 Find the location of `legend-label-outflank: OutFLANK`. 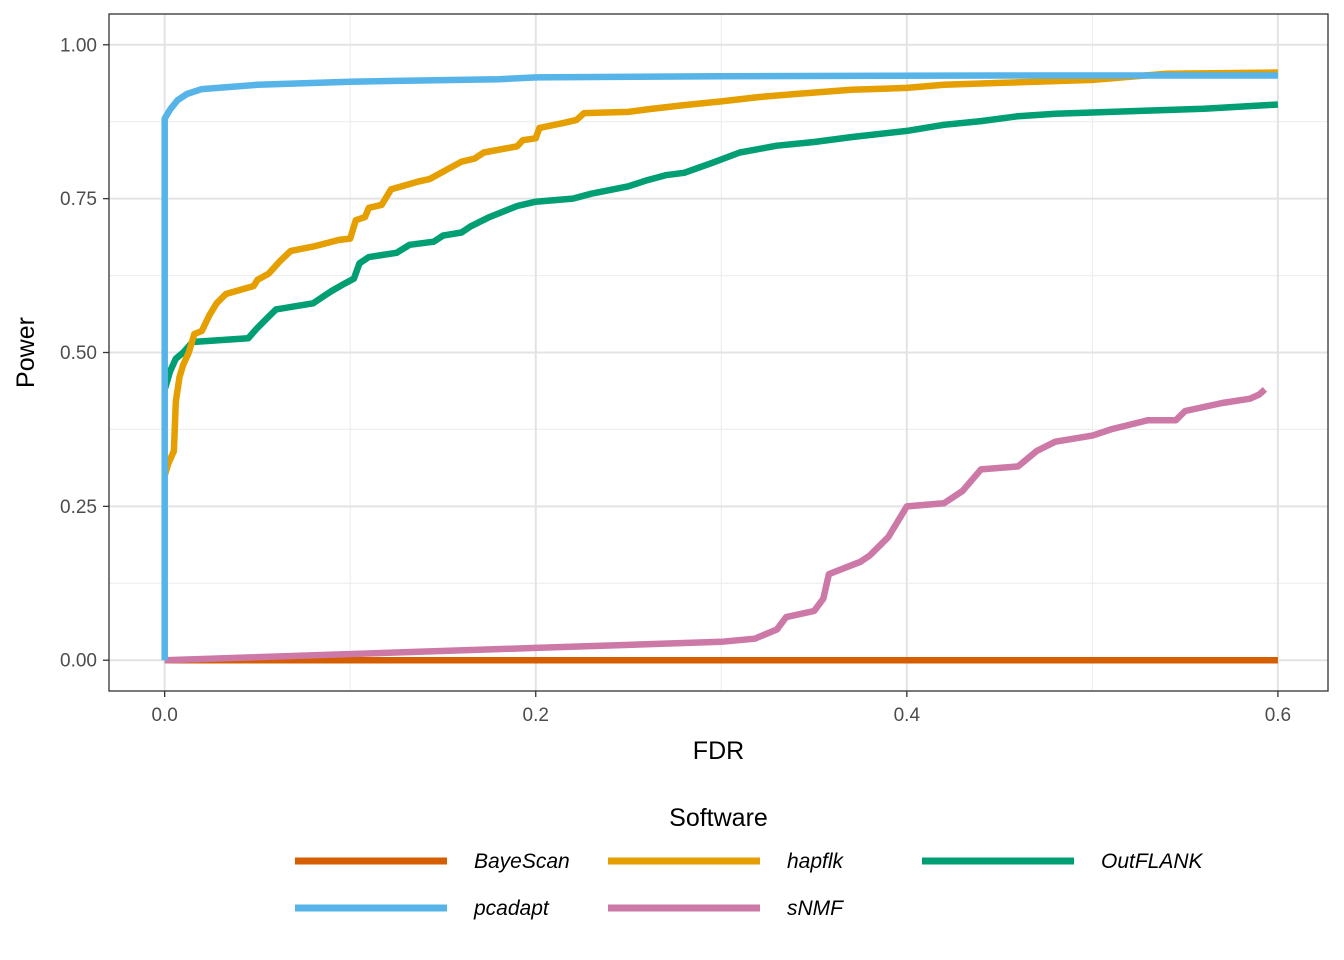

legend-label-outflank: OutFLANK is located at coordinates (1152, 861).